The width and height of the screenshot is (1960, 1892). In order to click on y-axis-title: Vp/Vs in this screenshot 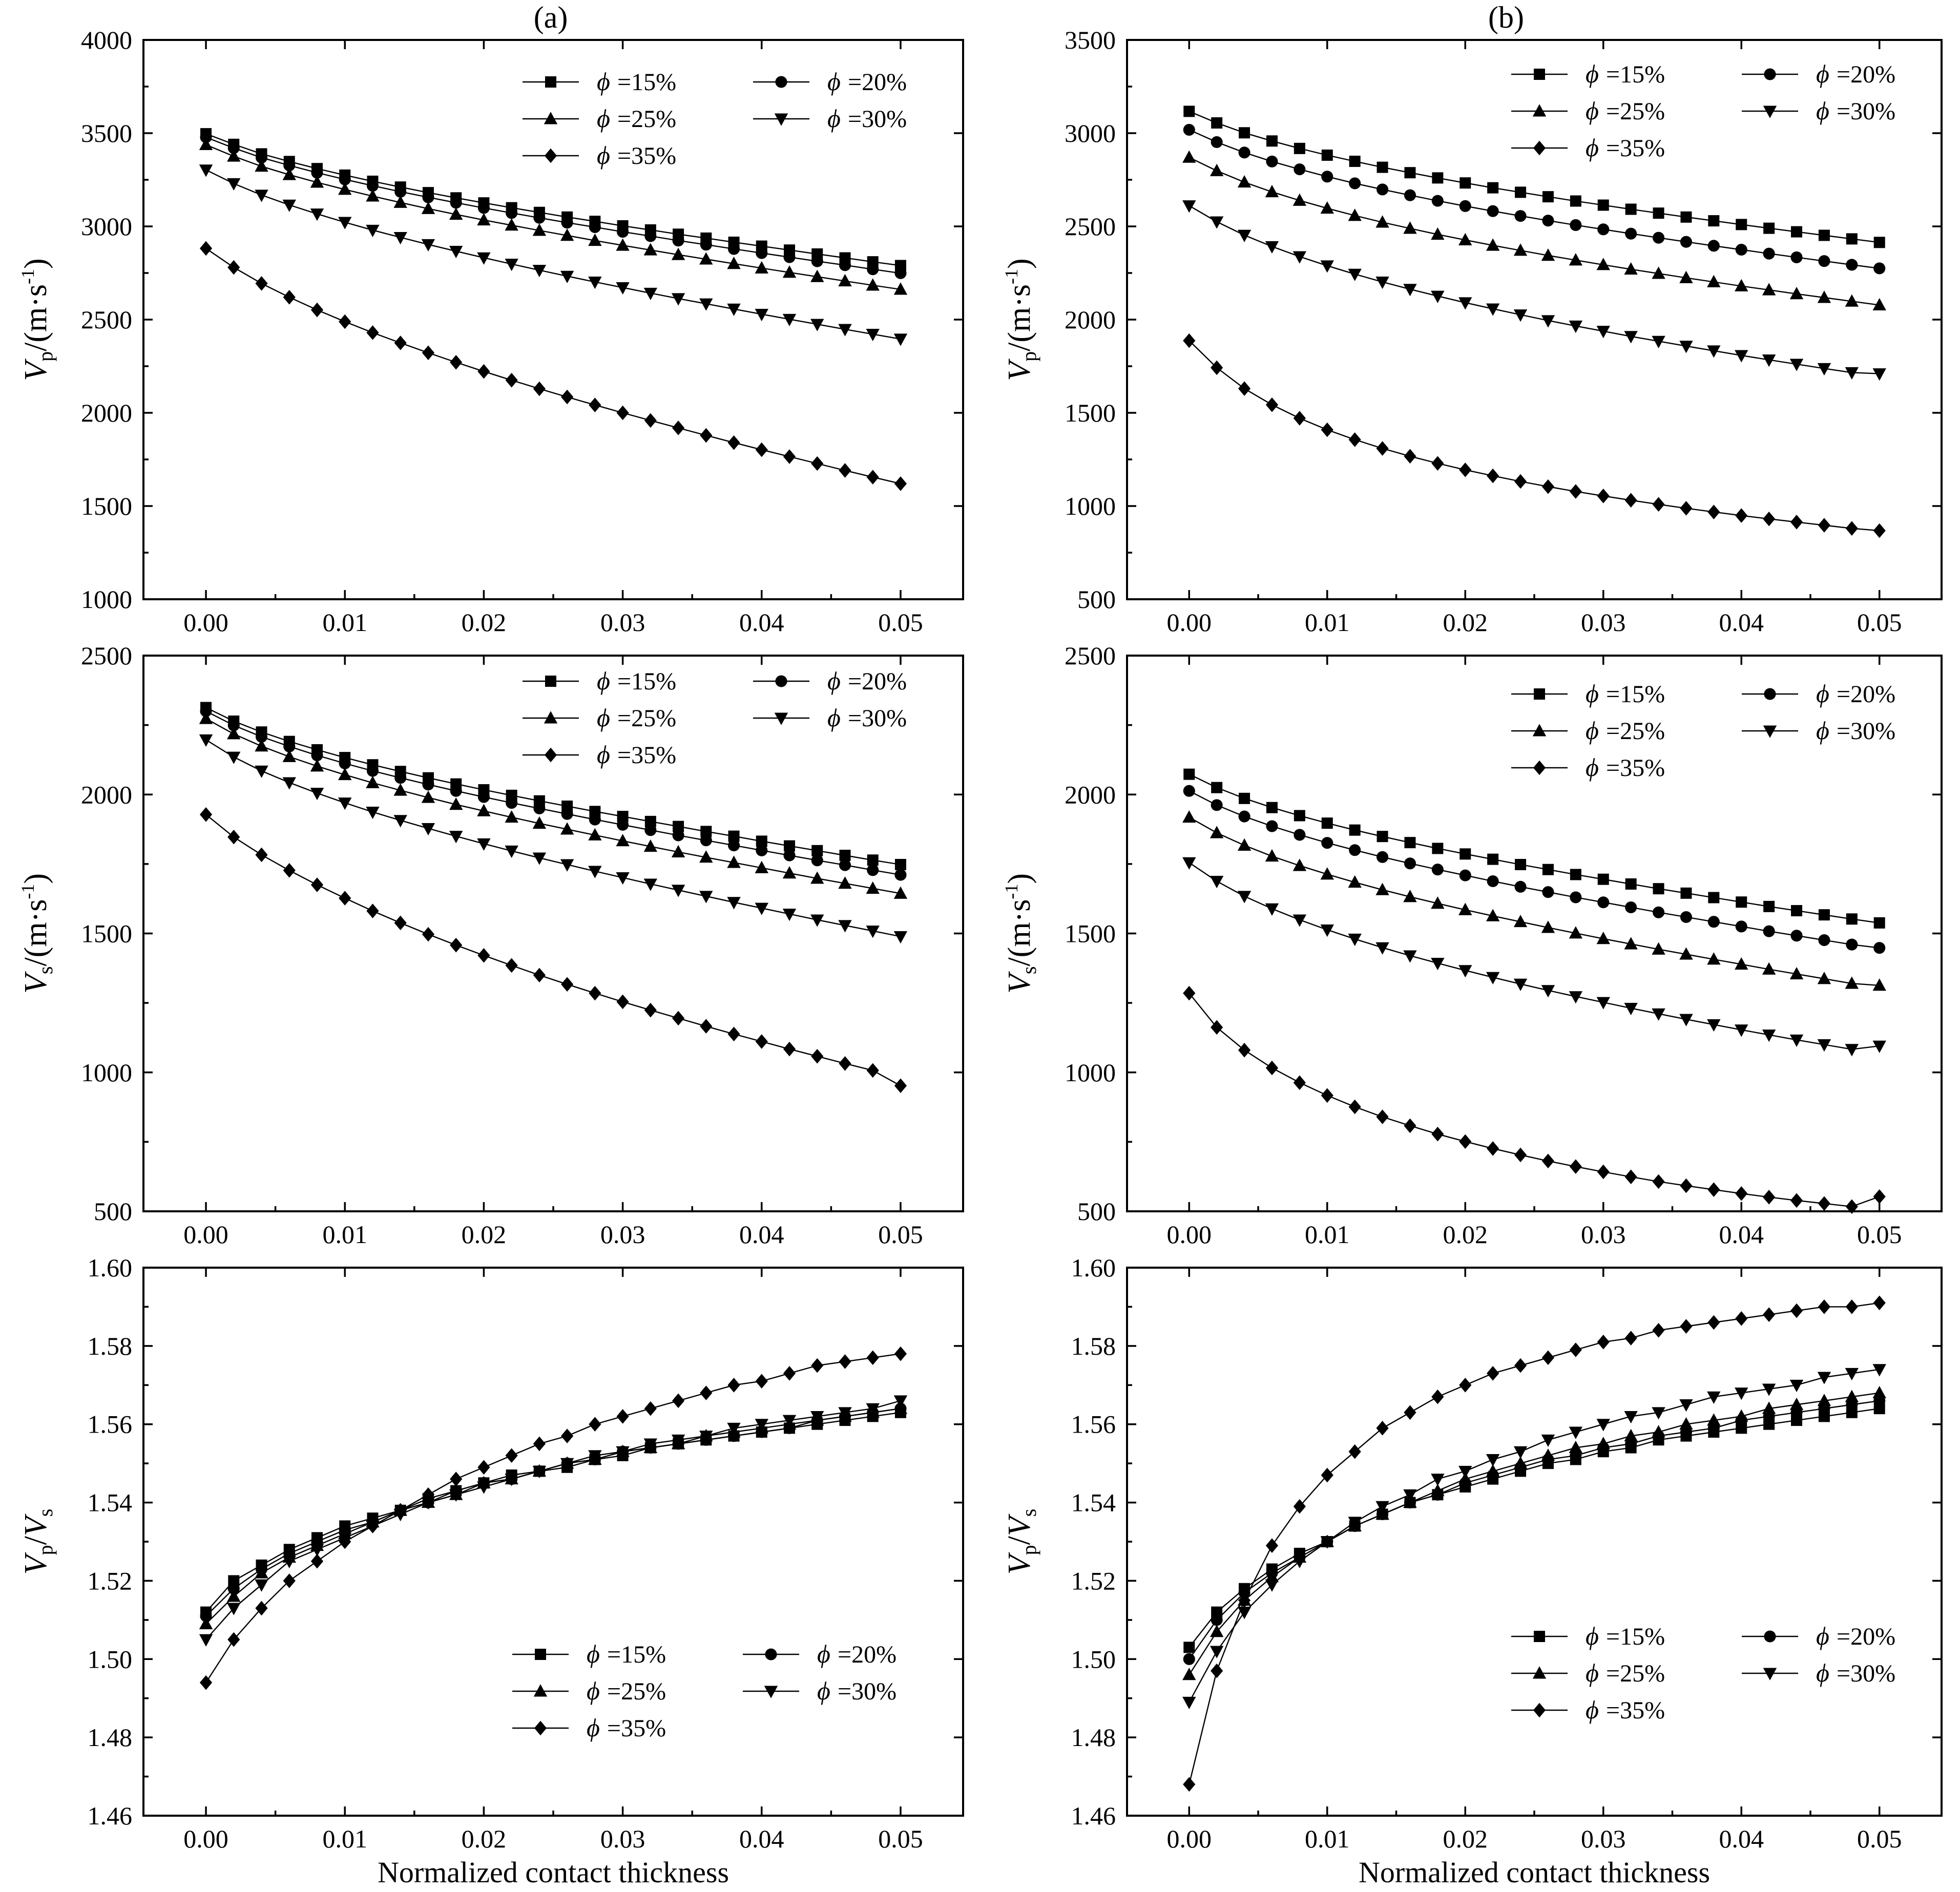, I will do `click(1021, 1542)`.